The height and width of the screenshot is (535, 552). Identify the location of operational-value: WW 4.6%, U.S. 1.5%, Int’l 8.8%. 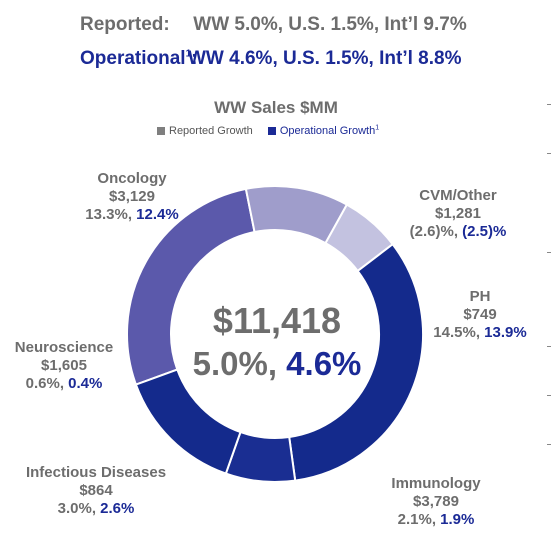
(325, 58).